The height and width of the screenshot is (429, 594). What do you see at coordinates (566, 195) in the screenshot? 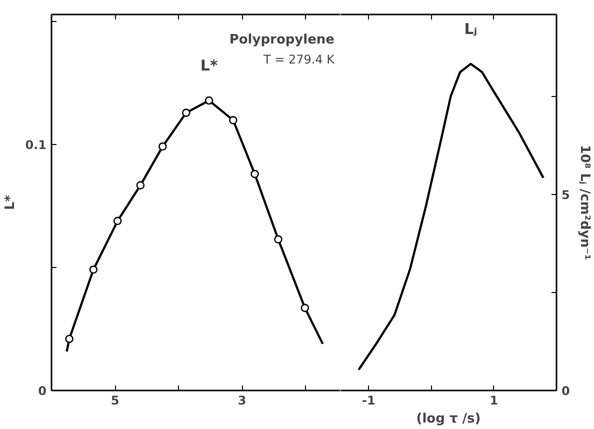
I see `y2-tick-label: 5` at bounding box center [566, 195].